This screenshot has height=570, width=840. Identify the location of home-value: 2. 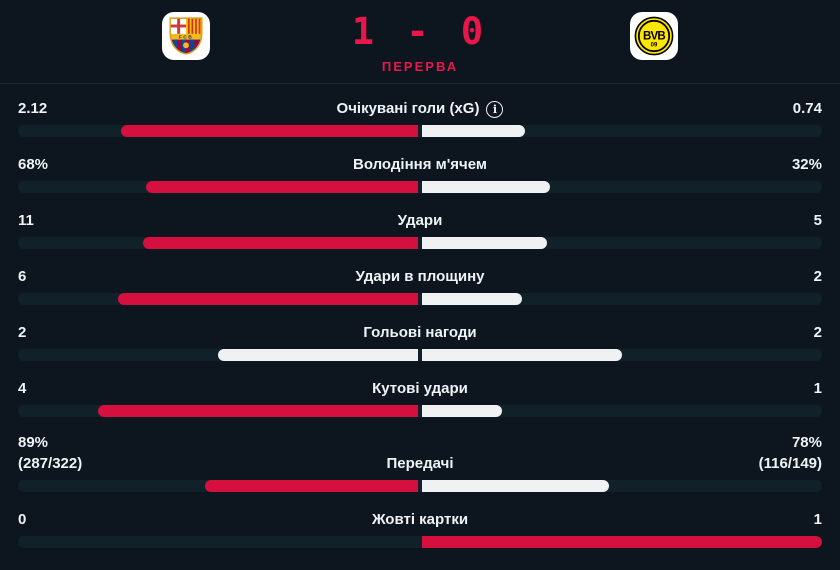
(22, 332).